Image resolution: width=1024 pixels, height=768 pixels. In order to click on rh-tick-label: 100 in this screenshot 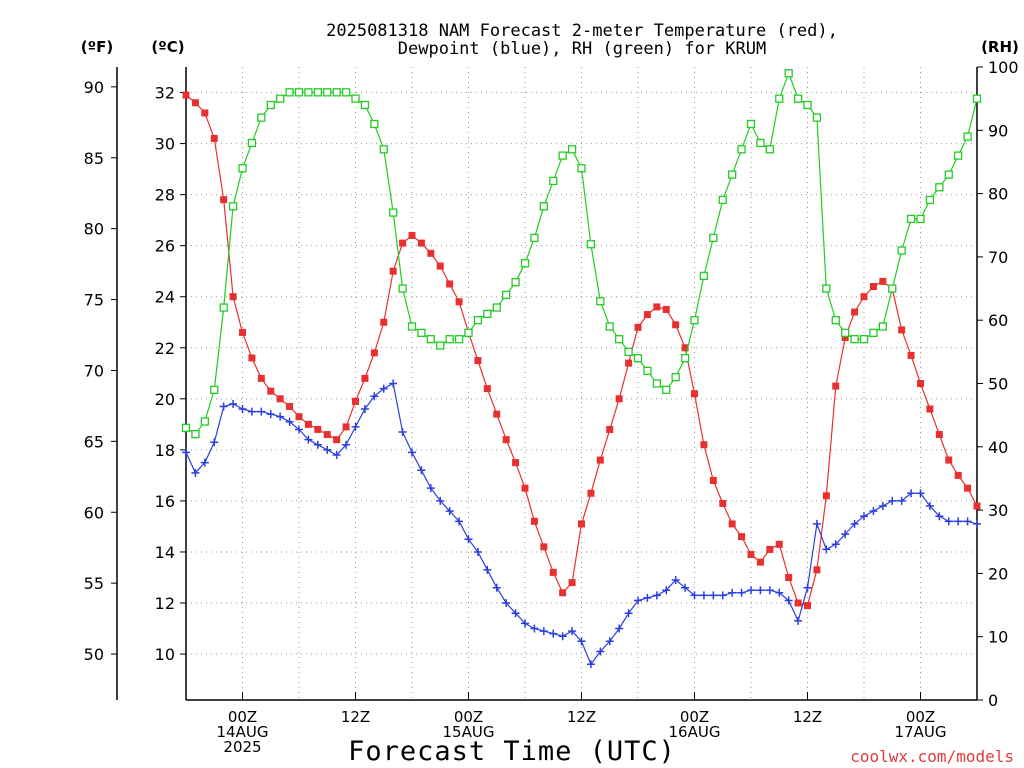, I will do `click(1003, 67)`.